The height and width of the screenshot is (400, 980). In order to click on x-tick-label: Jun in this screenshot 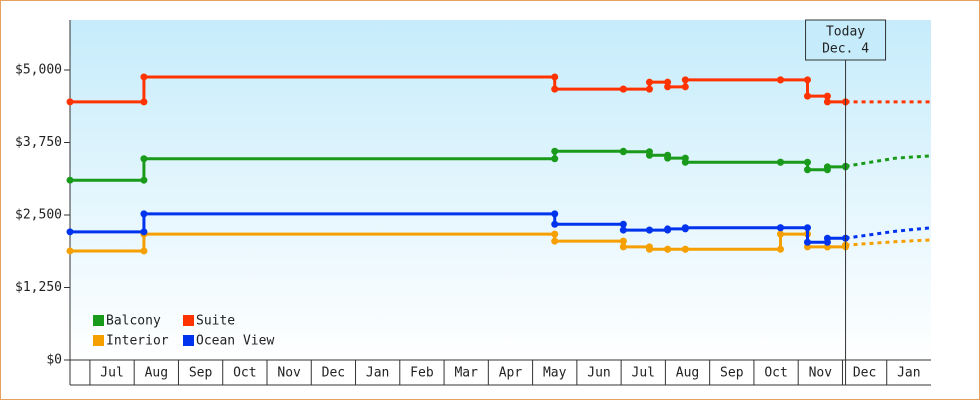, I will do `click(598, 373)`.